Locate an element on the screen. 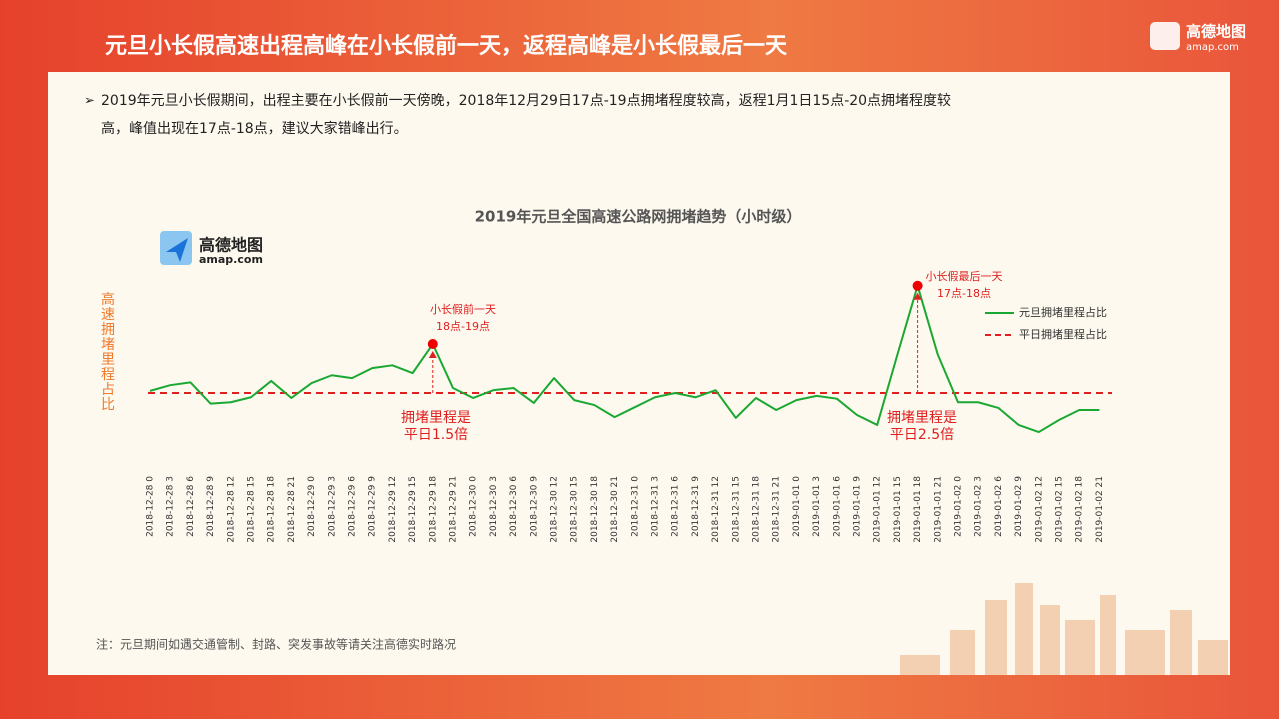 The width and height of the screenshot is (1279, 723). x-tick-label: 2019-01-02 9 is located at coordinates (1019, 506).